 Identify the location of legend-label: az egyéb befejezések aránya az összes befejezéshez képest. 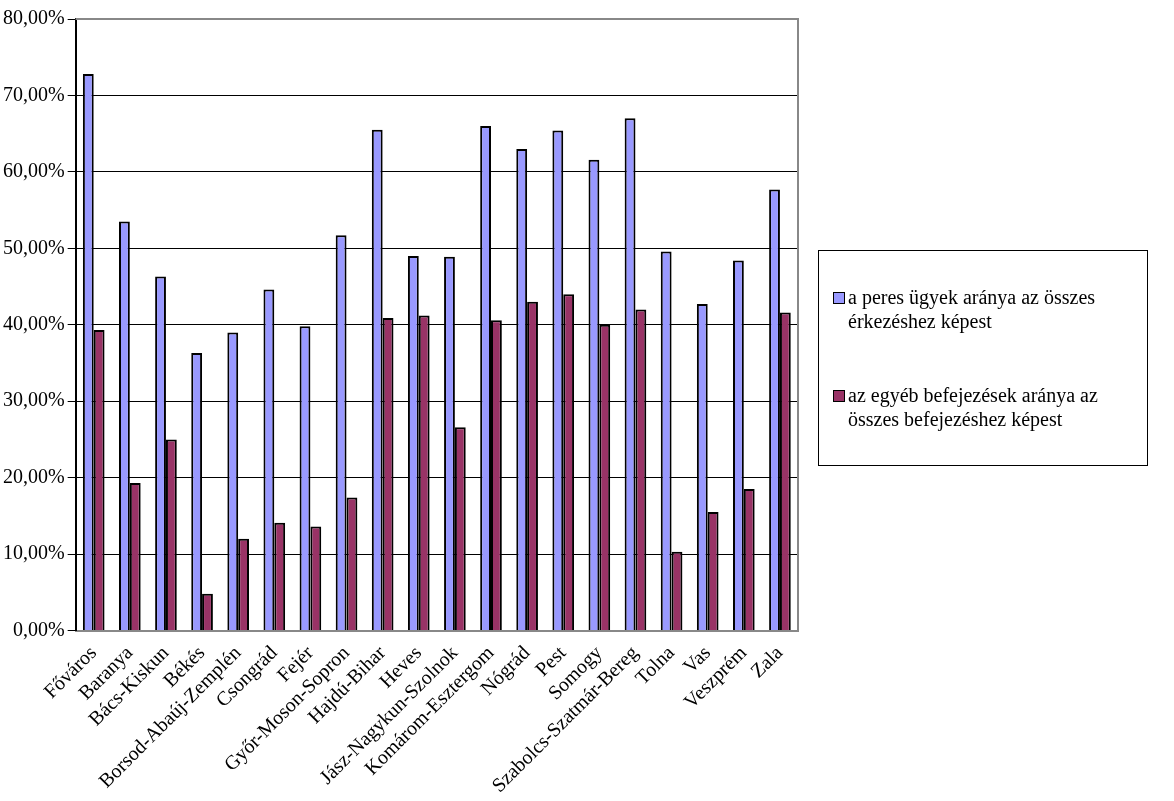
(973, 407).